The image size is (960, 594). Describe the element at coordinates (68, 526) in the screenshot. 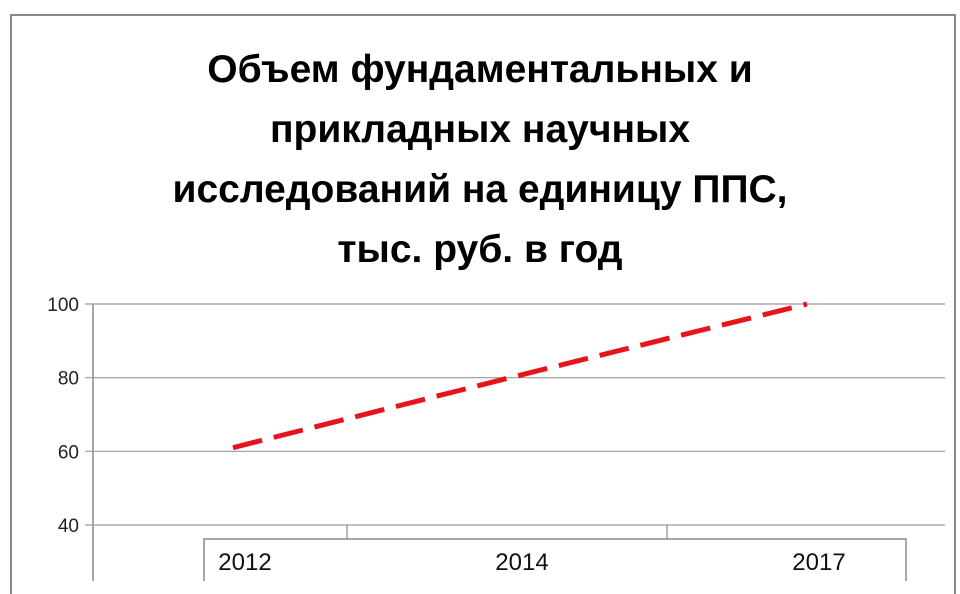

I see `y-tick-label-40: 40` at that location.